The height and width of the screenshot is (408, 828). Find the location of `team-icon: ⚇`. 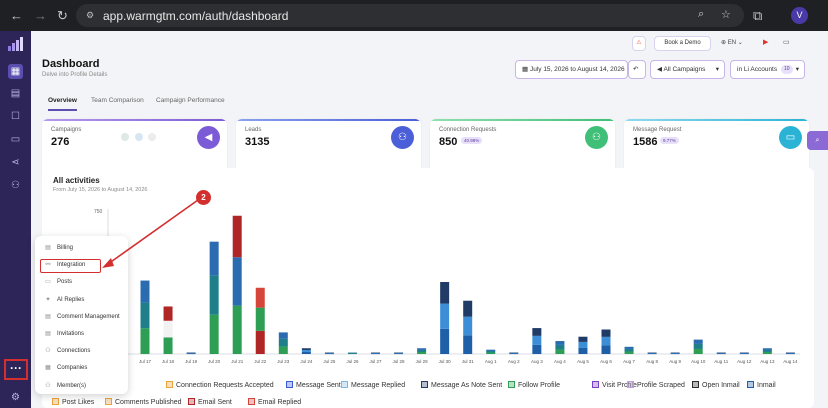

team-icon: ⚇ is located at coordinates (15, 185).